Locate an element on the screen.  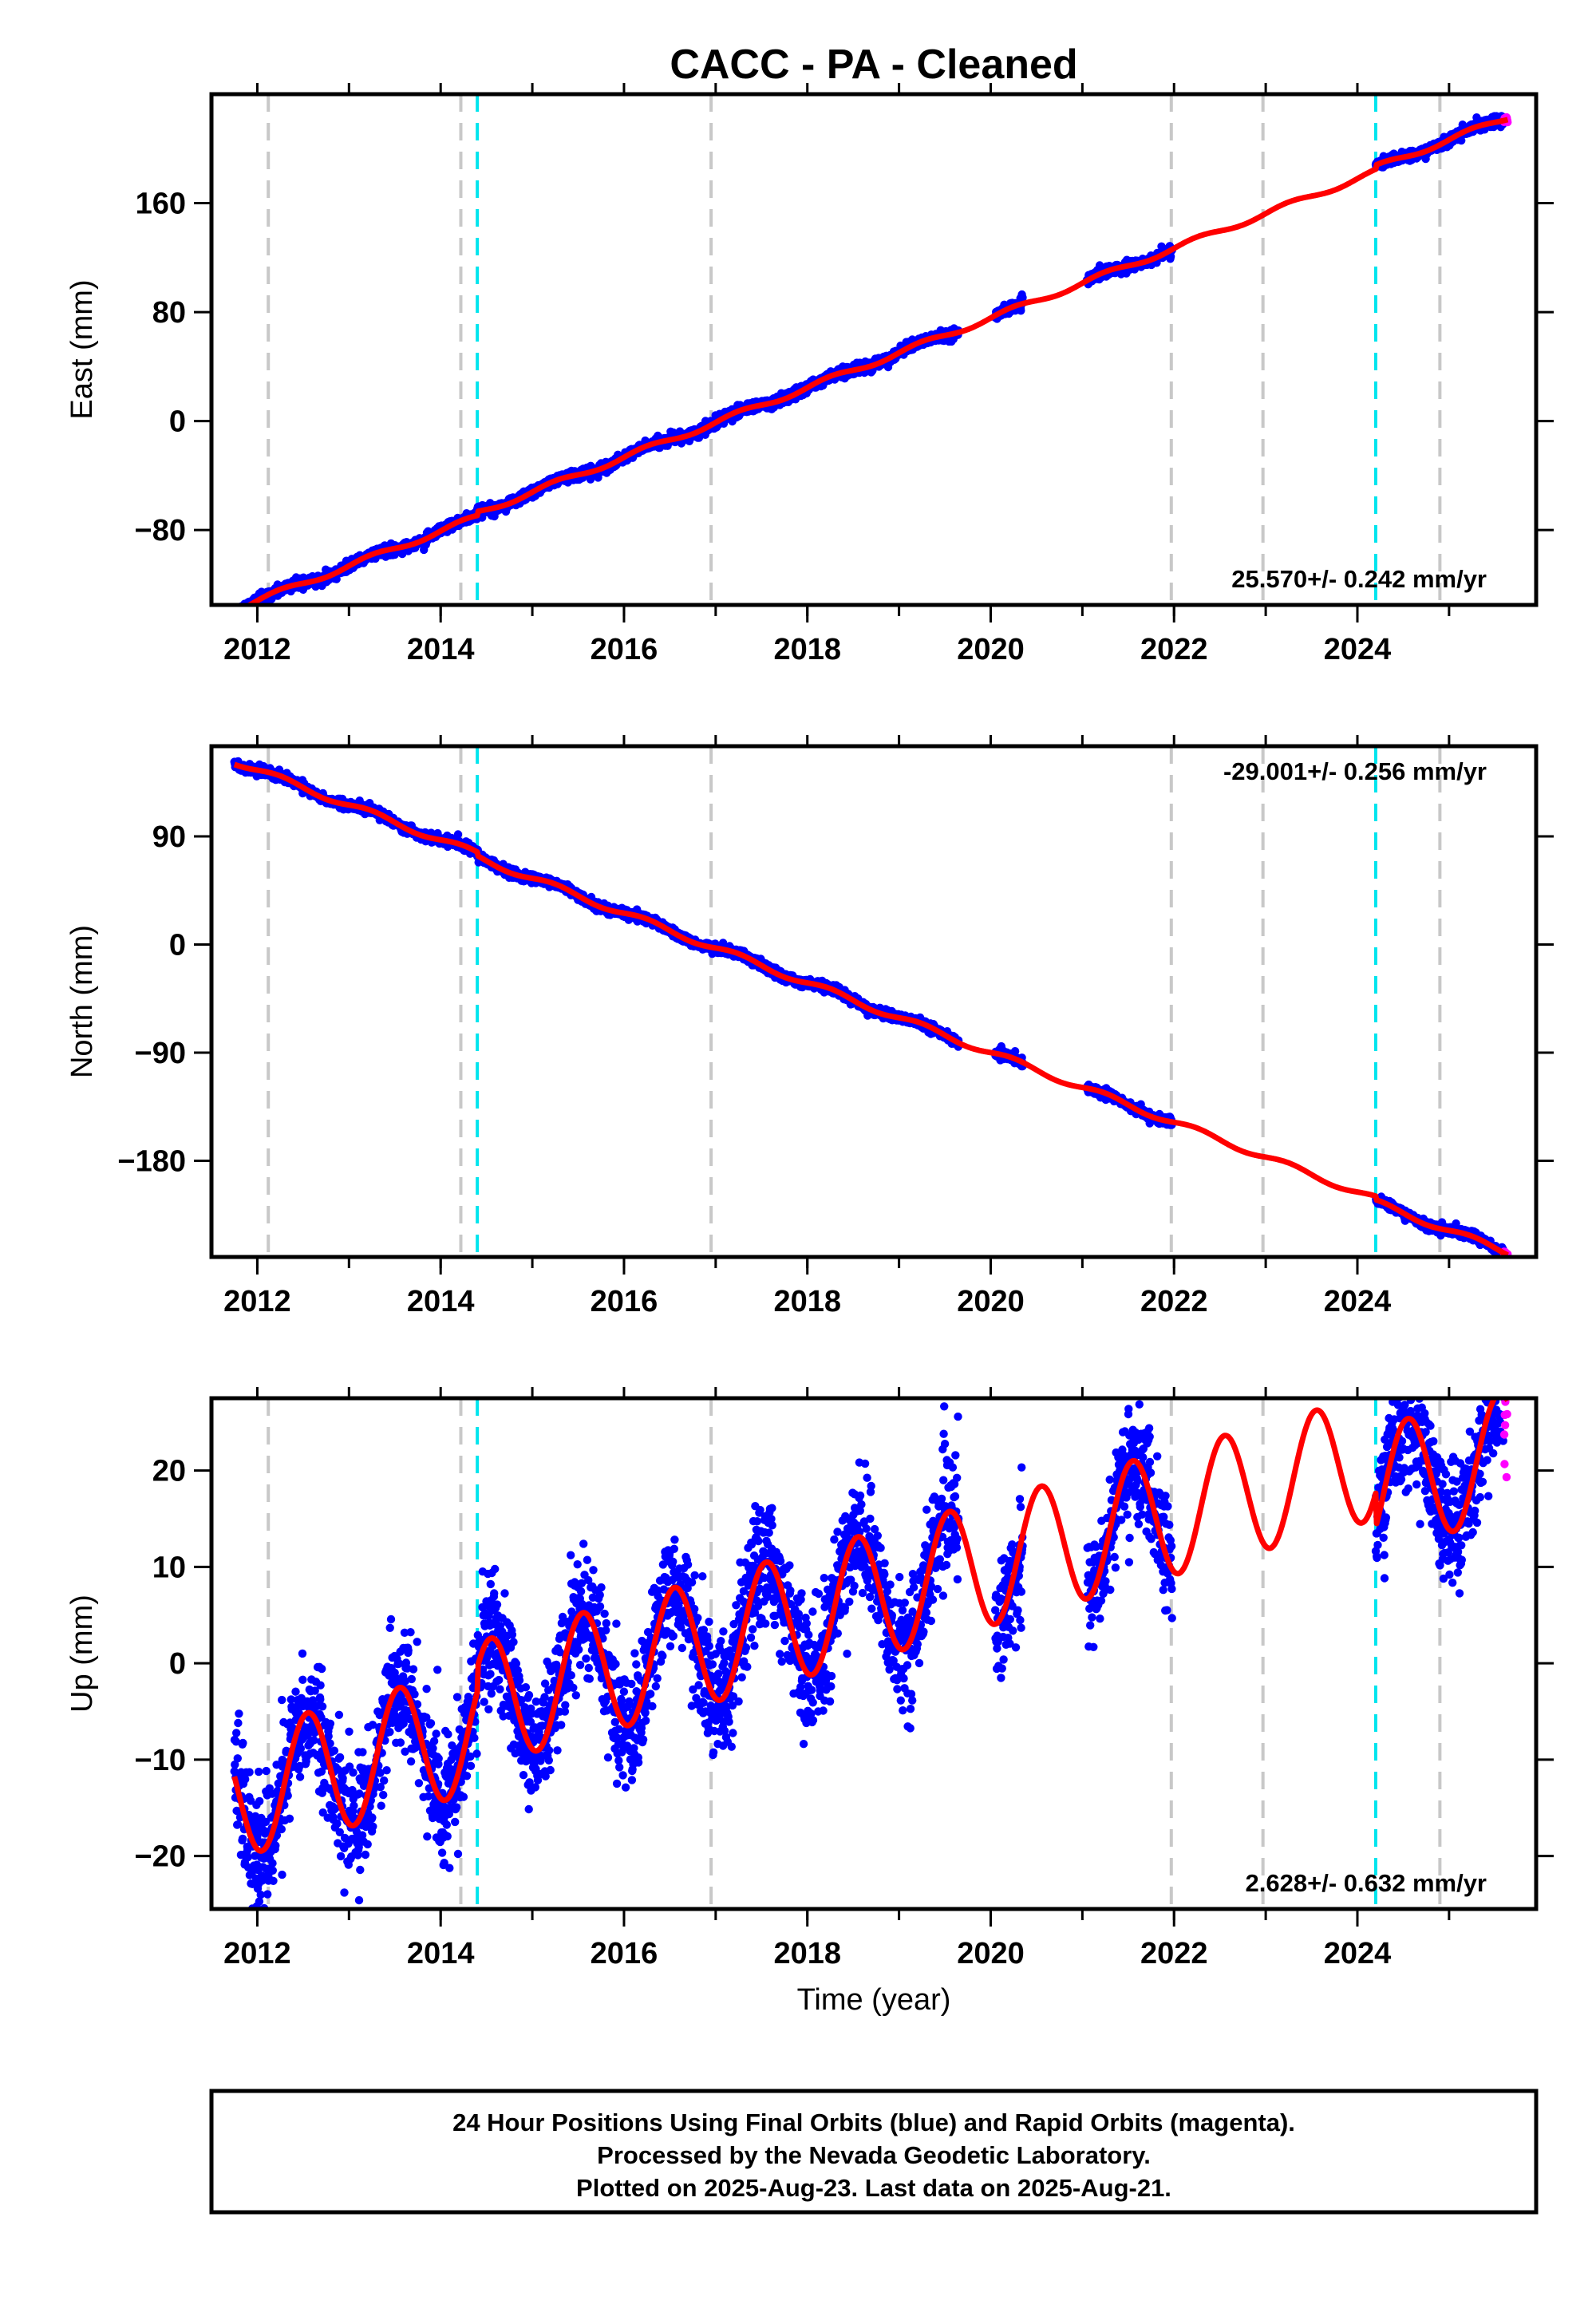
east-x-tick-label: 2022 is located at coordinates (1174, 649).